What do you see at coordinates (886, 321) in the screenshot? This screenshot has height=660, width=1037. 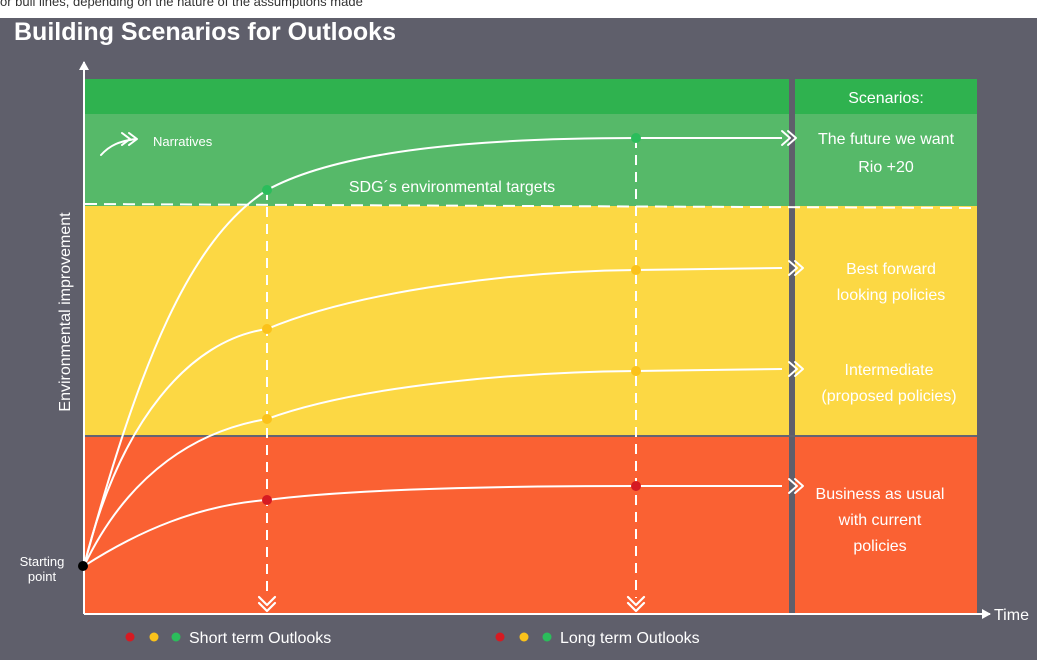 I see `scenario-yellow-band` at bounding box center [886, 321].